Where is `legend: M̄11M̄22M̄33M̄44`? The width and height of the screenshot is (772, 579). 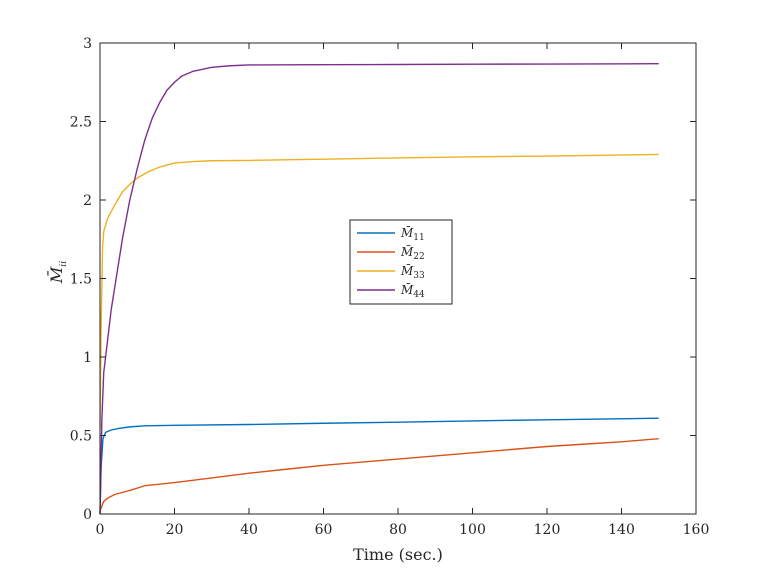
legend: M̄11M̄22M̄33M̄44 is located at coordinates (401, 262).